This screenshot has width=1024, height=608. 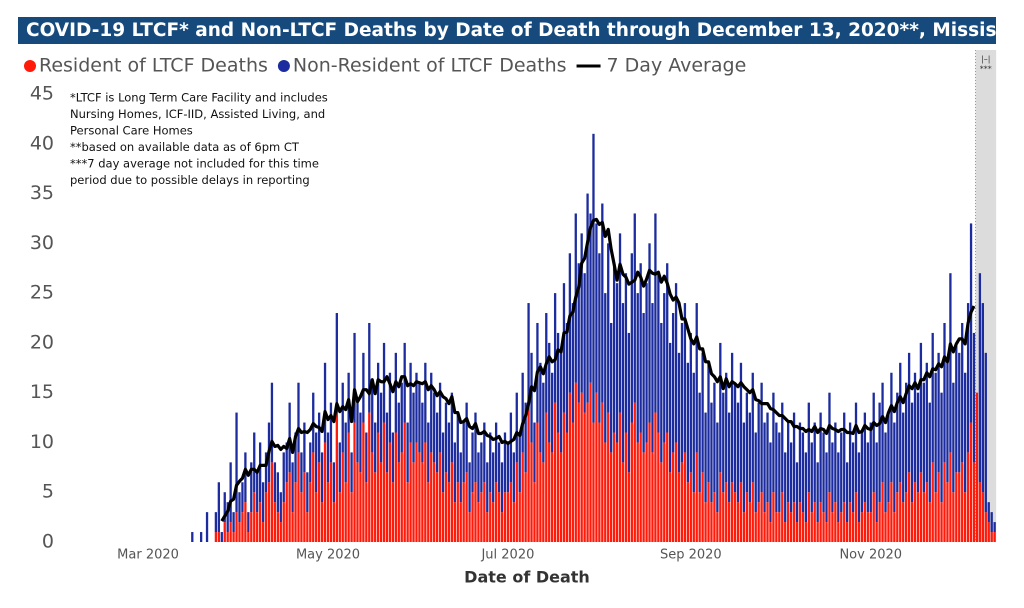 What do you see at coordinates (42, 143) in the screenshot?
I see `y-tick-label: 40` at bounding box center [42, 143].